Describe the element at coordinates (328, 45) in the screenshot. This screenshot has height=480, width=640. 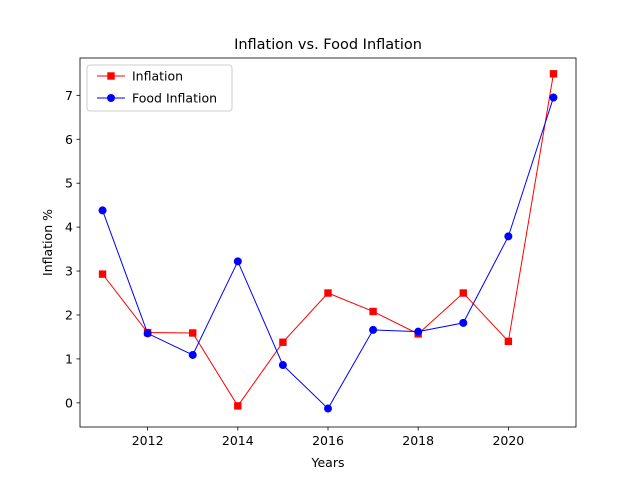
I see `chart-title: Inflation vs. Food Inflation` at that location.